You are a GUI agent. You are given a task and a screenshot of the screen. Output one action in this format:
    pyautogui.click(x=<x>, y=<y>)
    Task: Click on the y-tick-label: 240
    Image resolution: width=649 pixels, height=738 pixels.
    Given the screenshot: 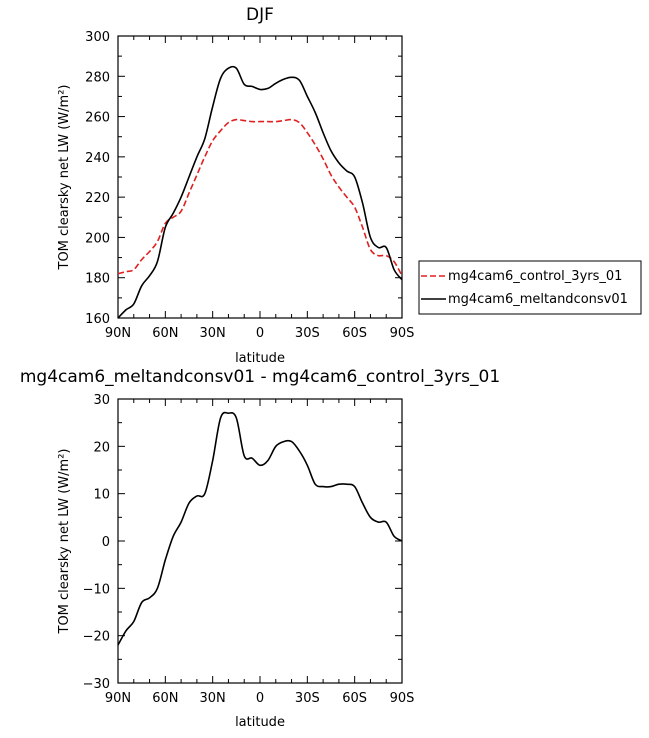 What is the action you would take?
    pyautogui.click(x=97, y=158)
    